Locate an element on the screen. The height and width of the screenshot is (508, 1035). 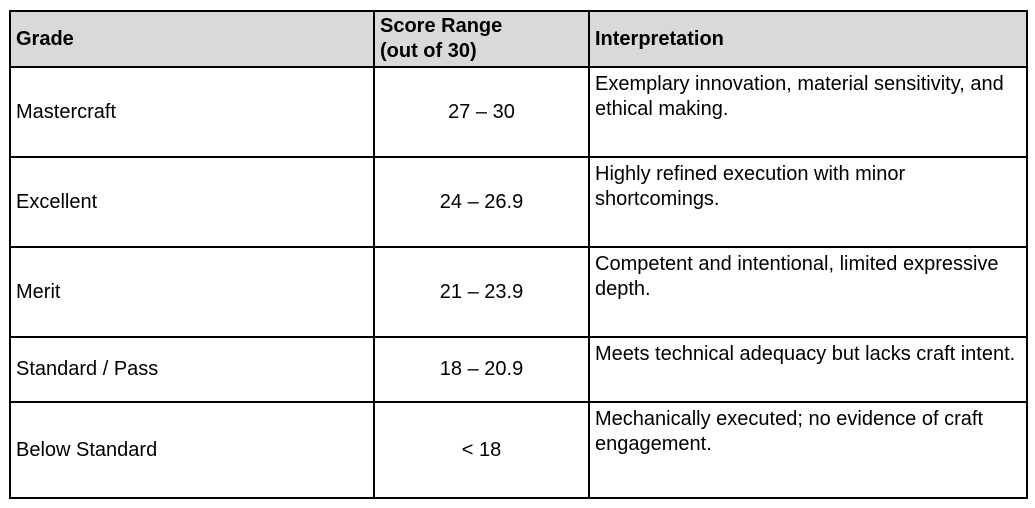
header-score-range: Score Range (out of 30) is located at coordinates (481, 39).